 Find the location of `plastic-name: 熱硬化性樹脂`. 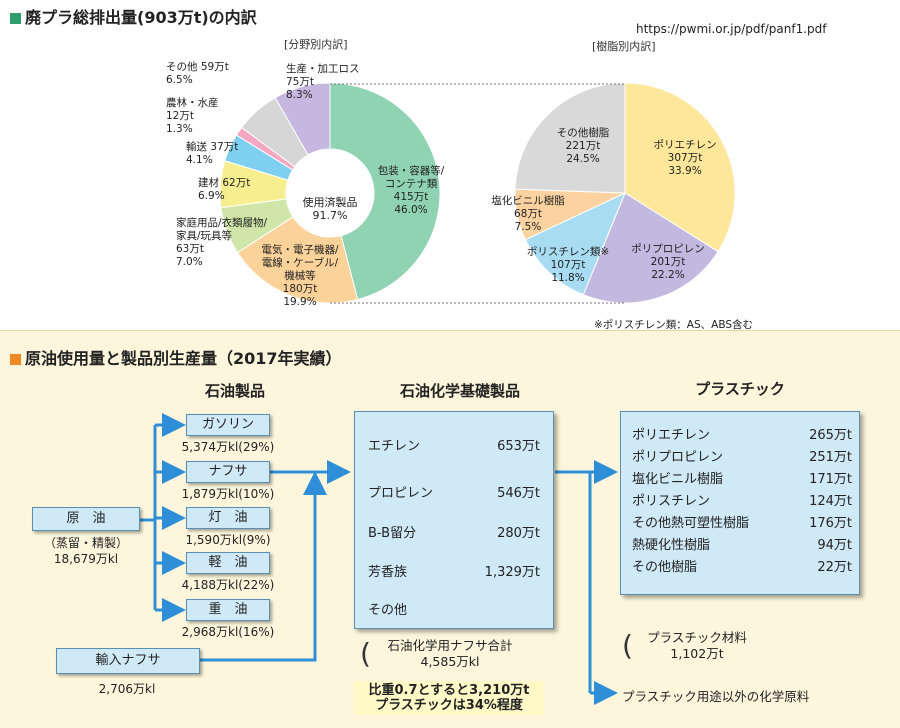

plastic-name: 熱硬化性樹脂 is located at coordinates (671, 545).